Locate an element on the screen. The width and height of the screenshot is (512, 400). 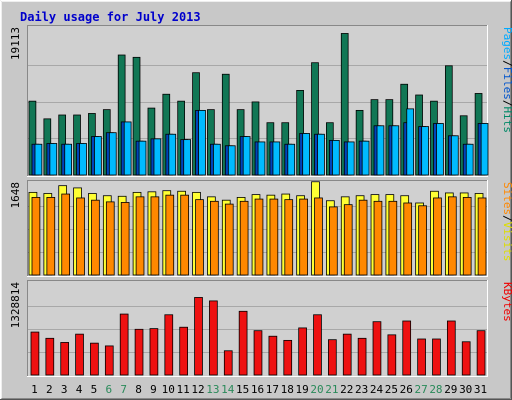
day-label-28: 28 is located at coordinates (435, 389).